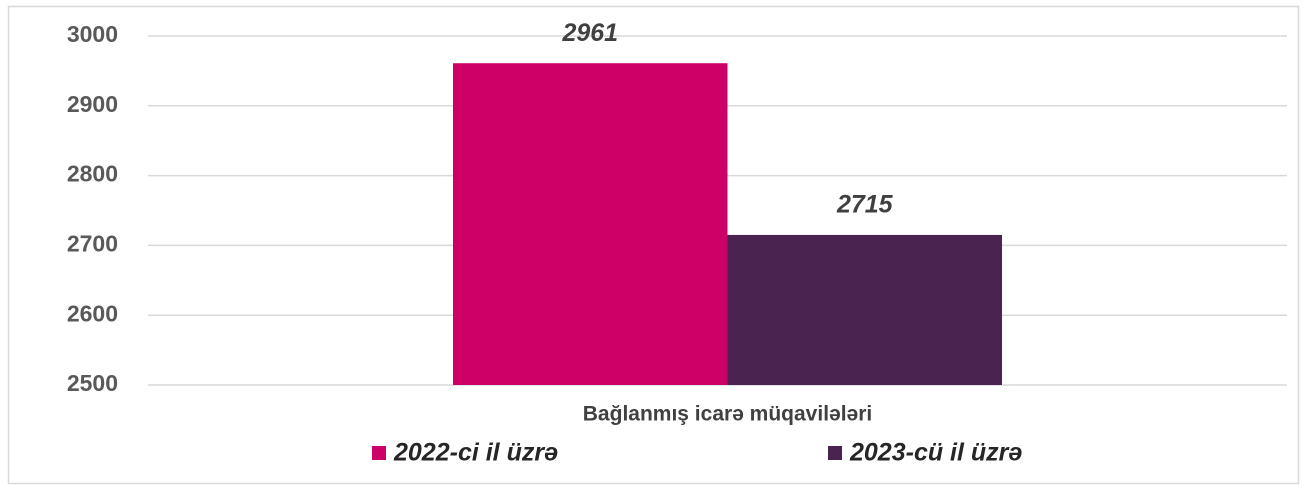  Describe the element at coordinates (92, 34) in the screenshot. I see `y-tick-label: 3000` at that location.